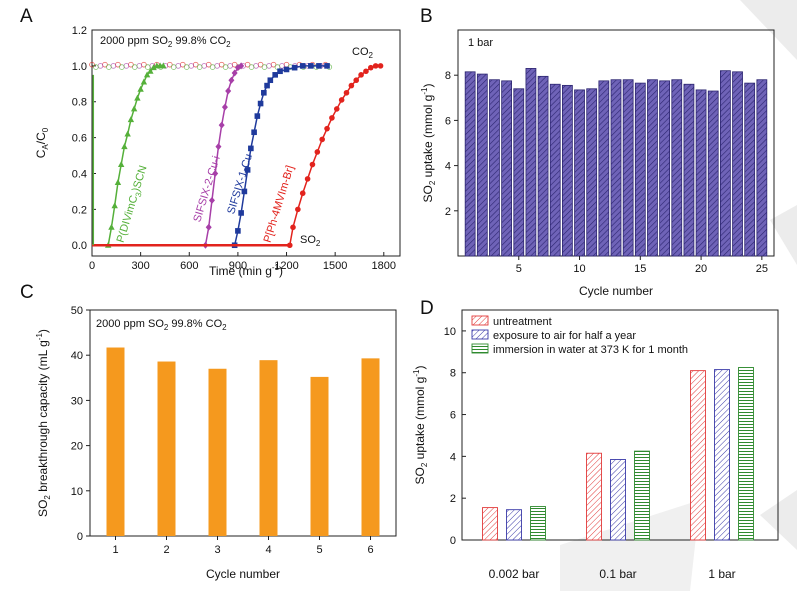 This screenshot has width=797, height=591. What do you see at coordinates (115, 550) in the screenshot?
I see `x-tick-label: 1` at bounding box center [115, 550].